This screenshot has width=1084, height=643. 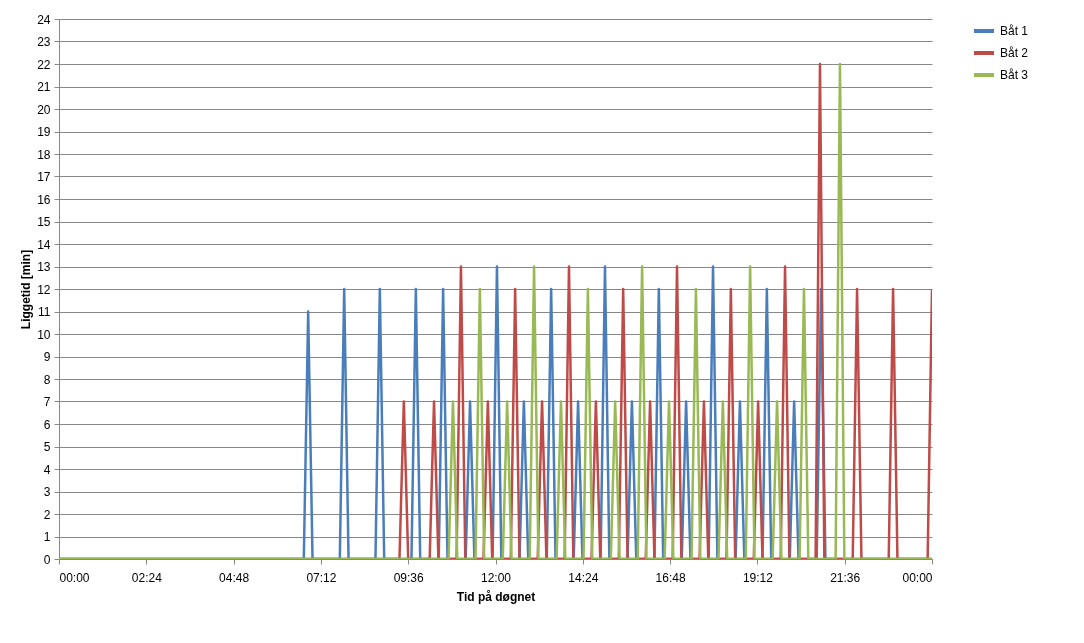 What do you see at coordinates (44, 154) in the screenshot?
I see `y-tick-label: 18` at bounding box center [44, 154].